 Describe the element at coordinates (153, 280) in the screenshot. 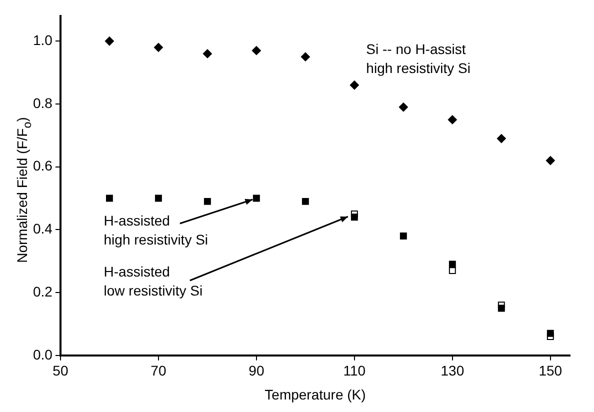

I see `annotation: H-assisted low resistivity Si` at that location.